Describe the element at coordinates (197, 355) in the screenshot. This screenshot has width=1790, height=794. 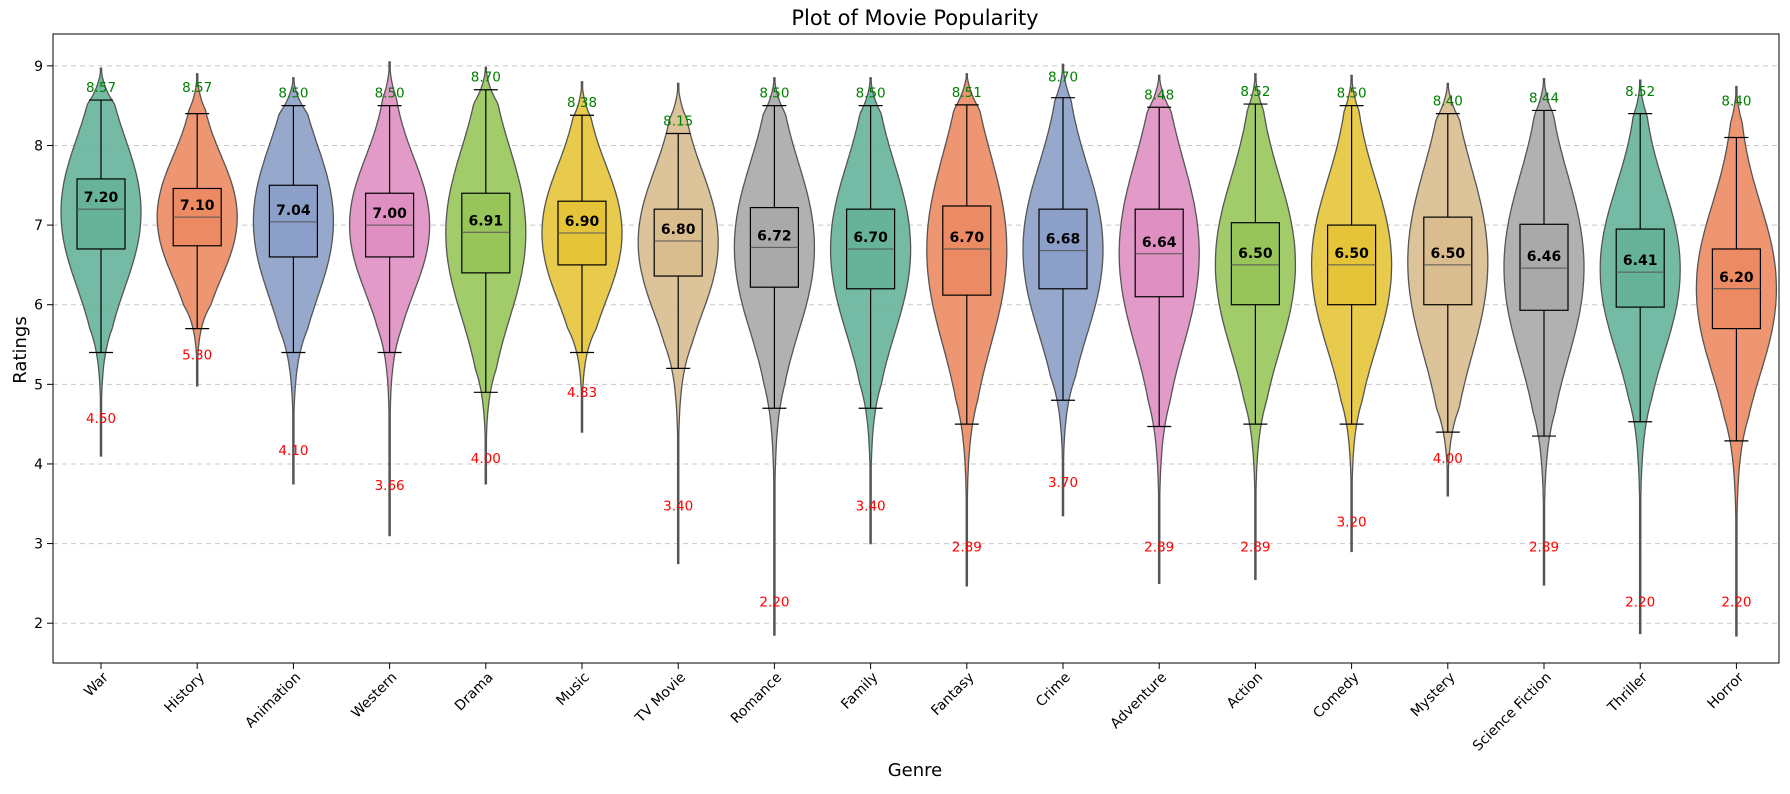
I see `min-label: 5.30` at that location.